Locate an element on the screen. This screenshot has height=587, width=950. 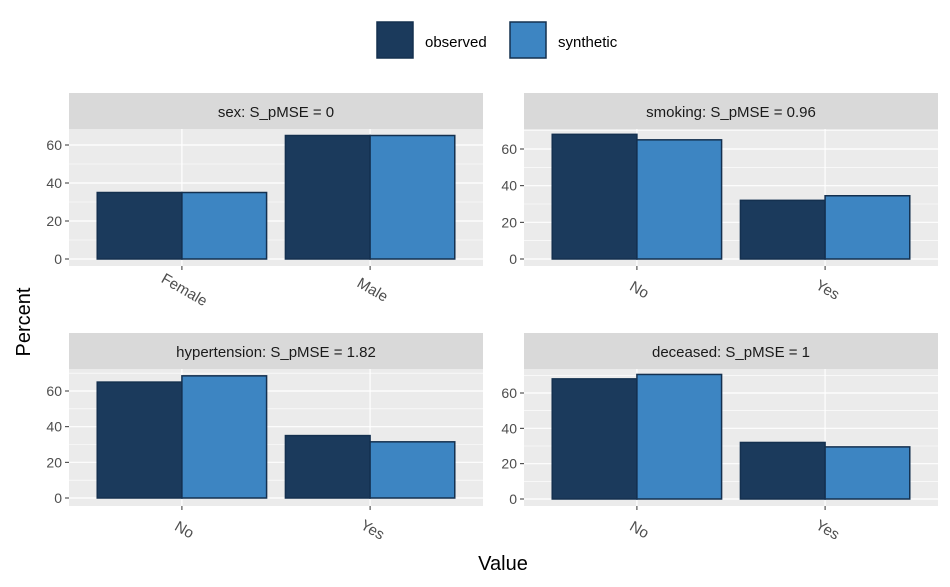
facet-strip-label: hypertension: S_pMSE = 1.82 is located at coordinates (276, 352).